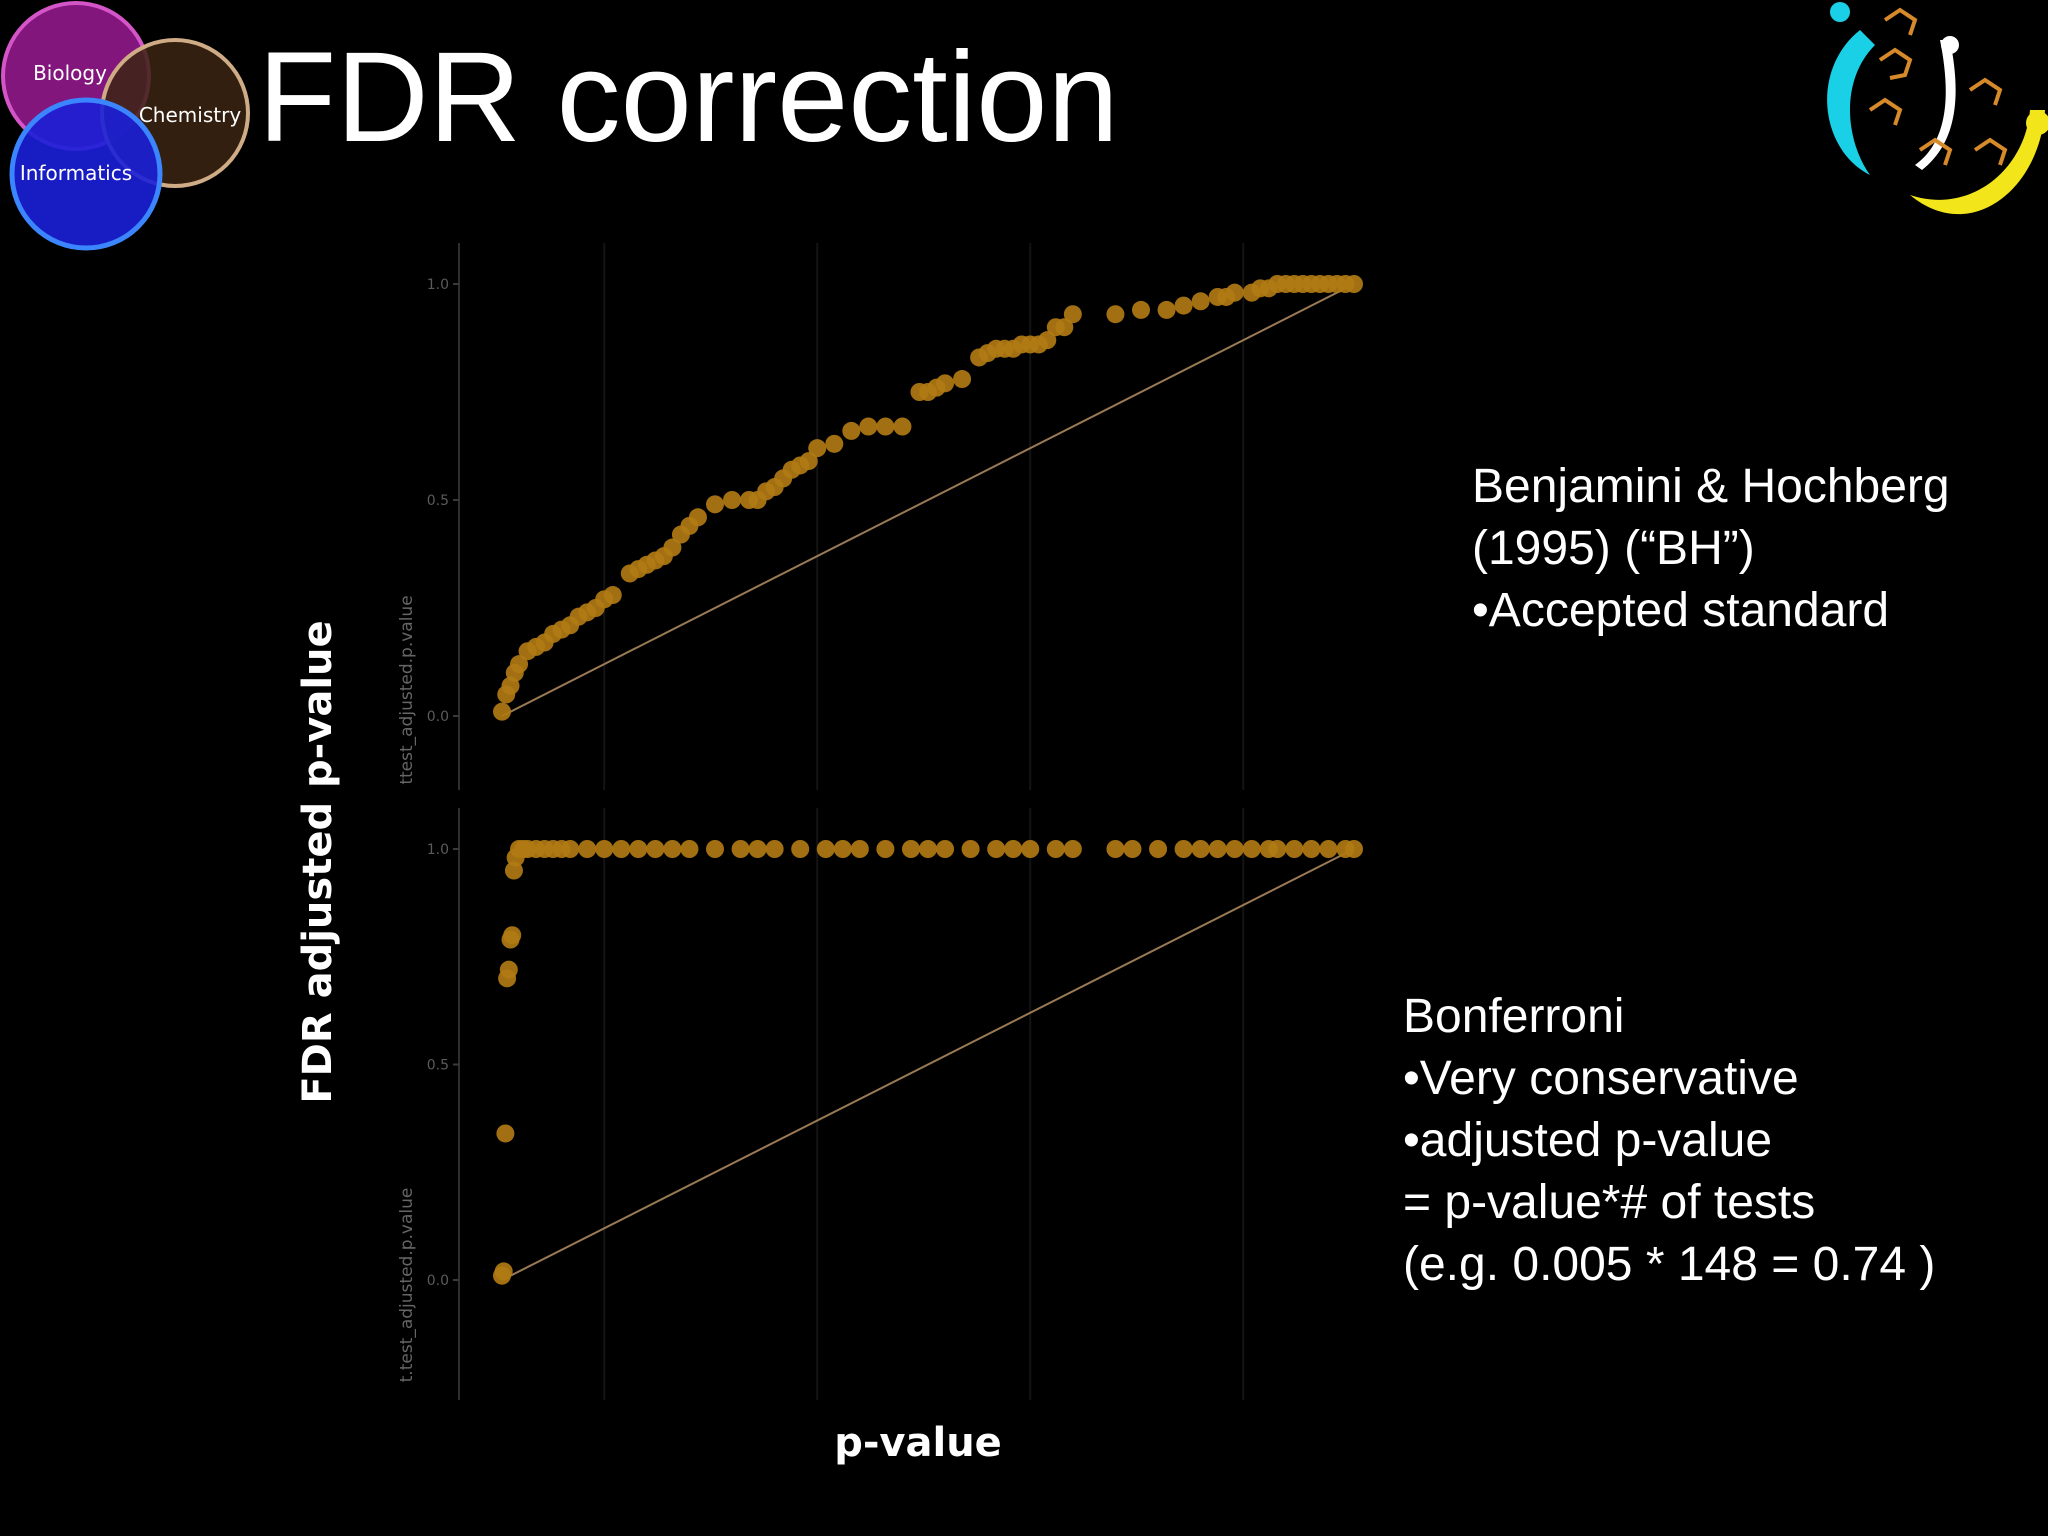  Describe the element at coordinates (1711, 486) in the screenshot. I see `bh-note-line-1: Benjamini & Hochberg` at that location.